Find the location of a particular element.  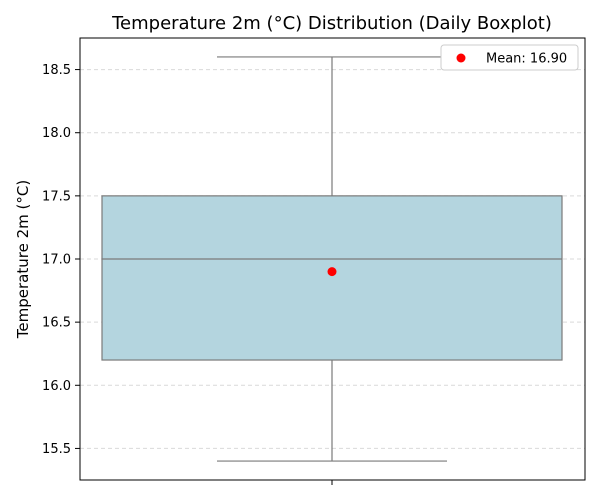

y-axis-label: Temperature 2m (°C) is located at coordinates (23, 259).